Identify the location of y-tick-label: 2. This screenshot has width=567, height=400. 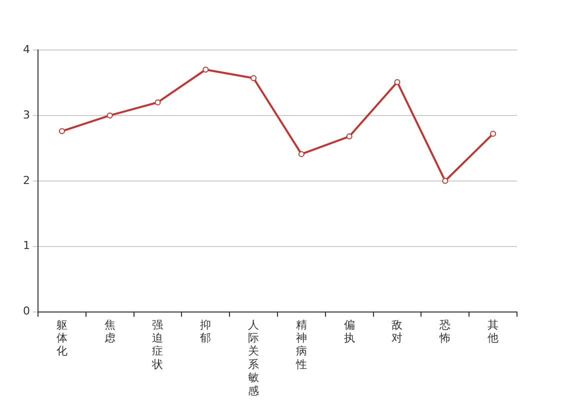
(26, 180).